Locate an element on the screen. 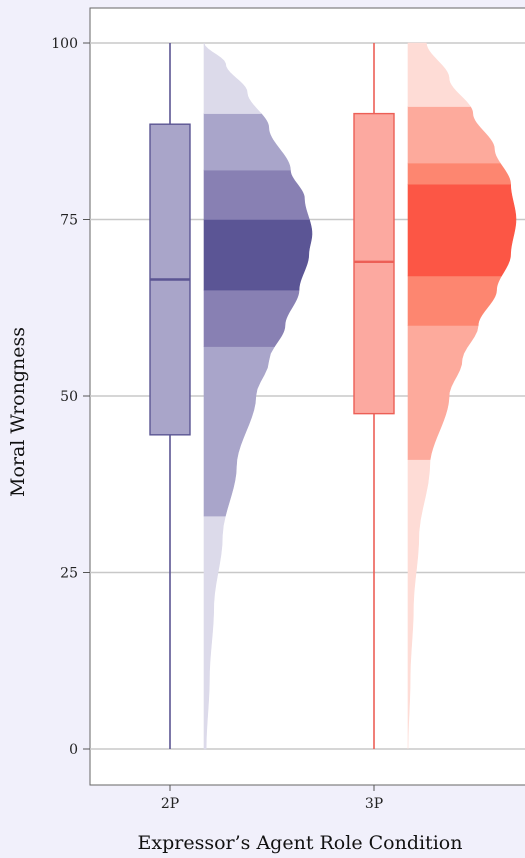 The height and width of the screenshot is (858, 525). y-tick-label-25: 25 is located at coordinates (69, 574).